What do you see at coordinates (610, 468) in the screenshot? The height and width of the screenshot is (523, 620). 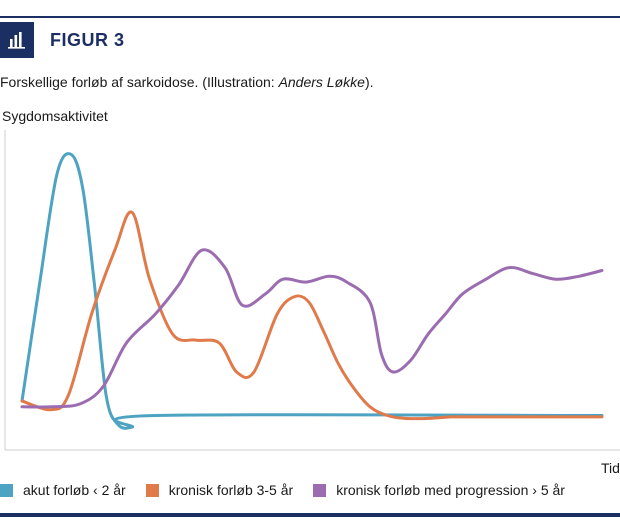 I see `x-axis-label: Tid` at bounding box center [610, 468].